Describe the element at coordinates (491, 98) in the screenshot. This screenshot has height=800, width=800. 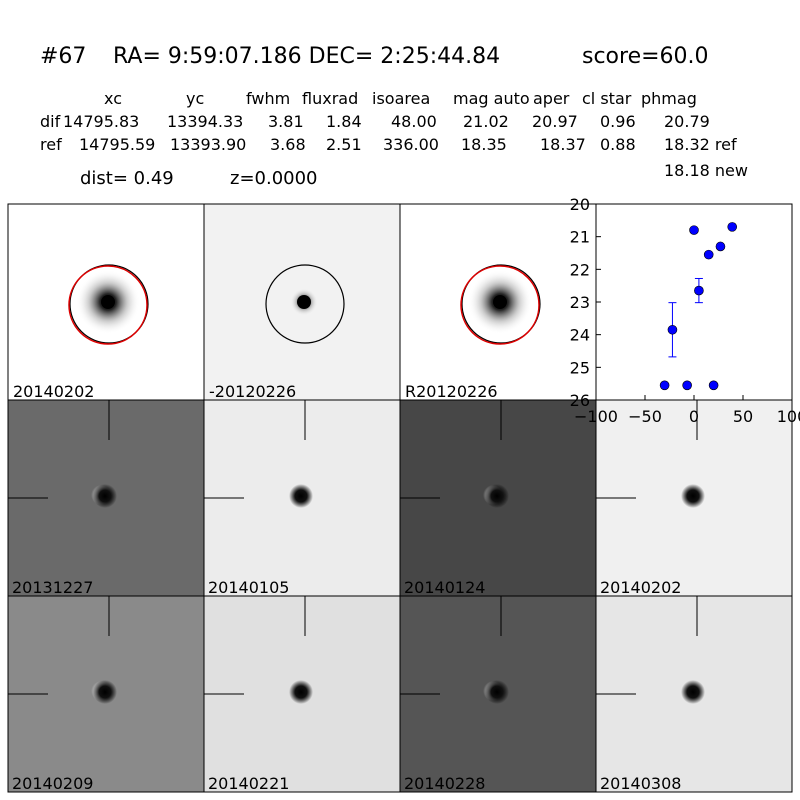
I see `column-header: mag auto` at that location.